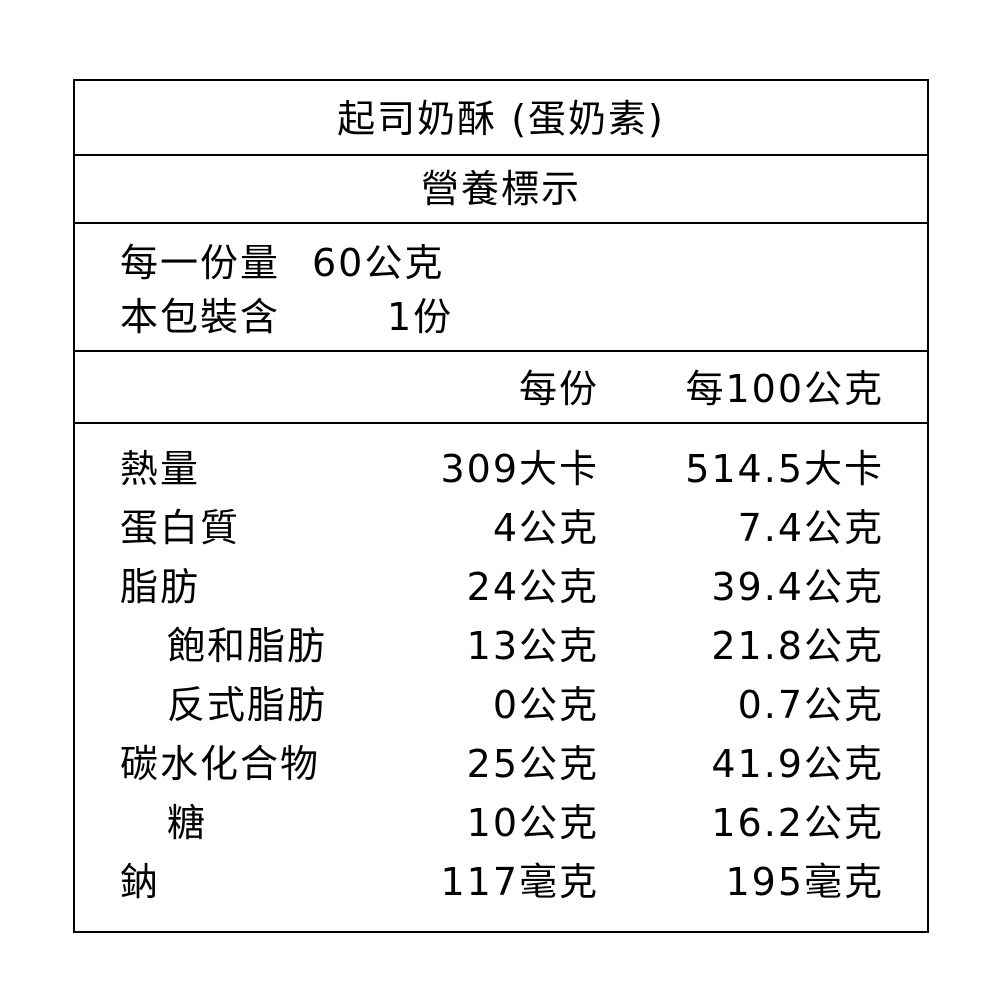  What do you see at coordinates (200, 317) in the screenshot?
I see `servings-per-package-label: 本包裝含` at bounding box center [200, 317].